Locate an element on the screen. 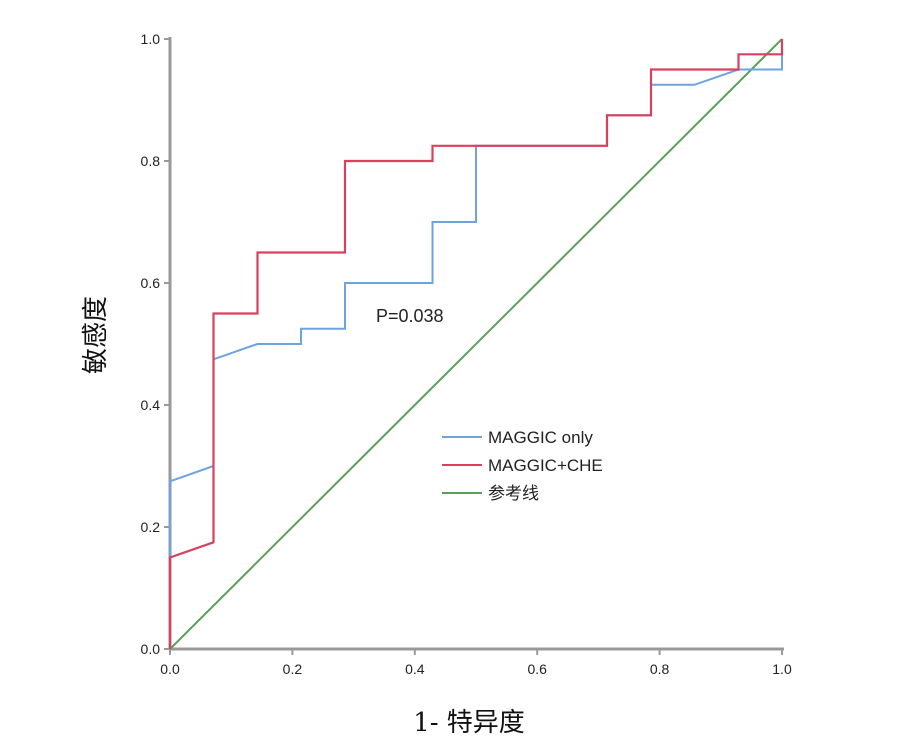 The height and width of the screenshot is (749, 916). y-tick-label: 0.2 is located at coordinates (151, 527).